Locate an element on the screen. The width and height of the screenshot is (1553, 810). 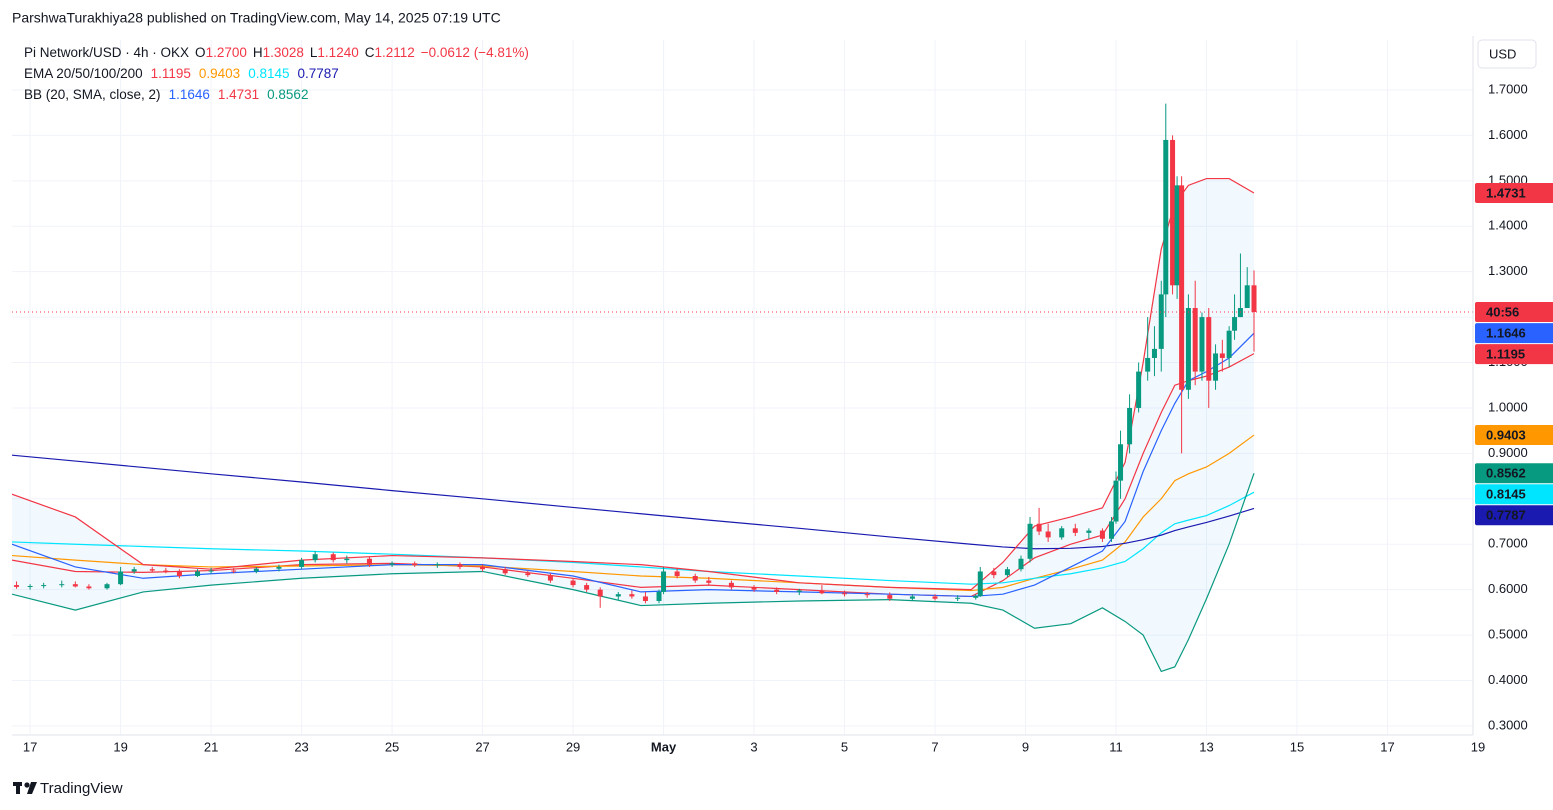
price-box-label: 0.8145 is located at coordinates (1506, 494).